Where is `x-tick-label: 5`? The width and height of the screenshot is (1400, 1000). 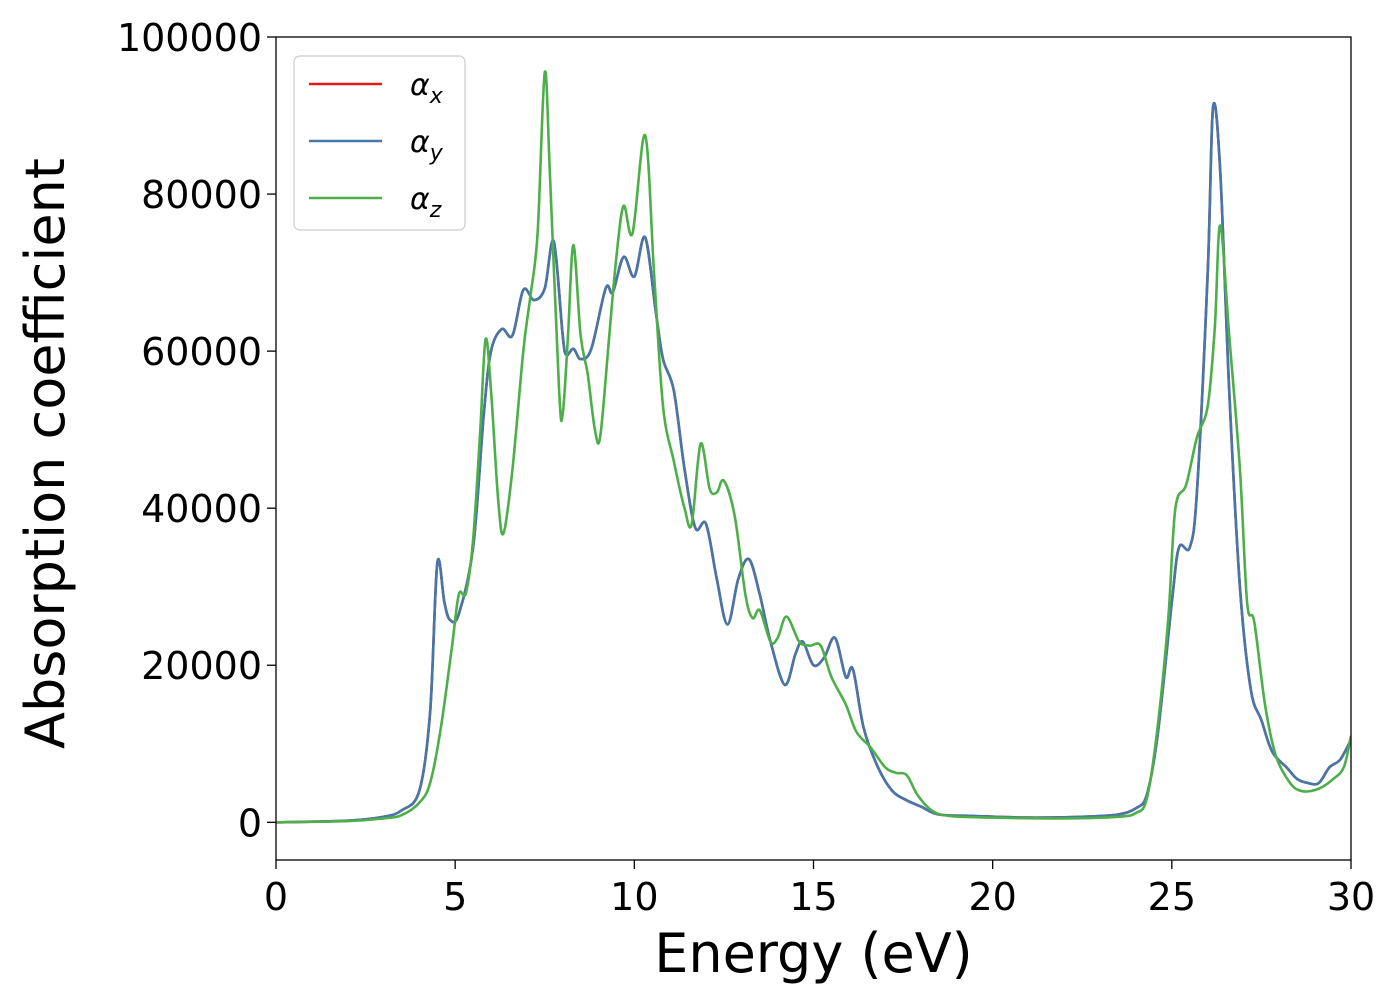
x-tick-label: 5 is located at coordinates (455, 897).